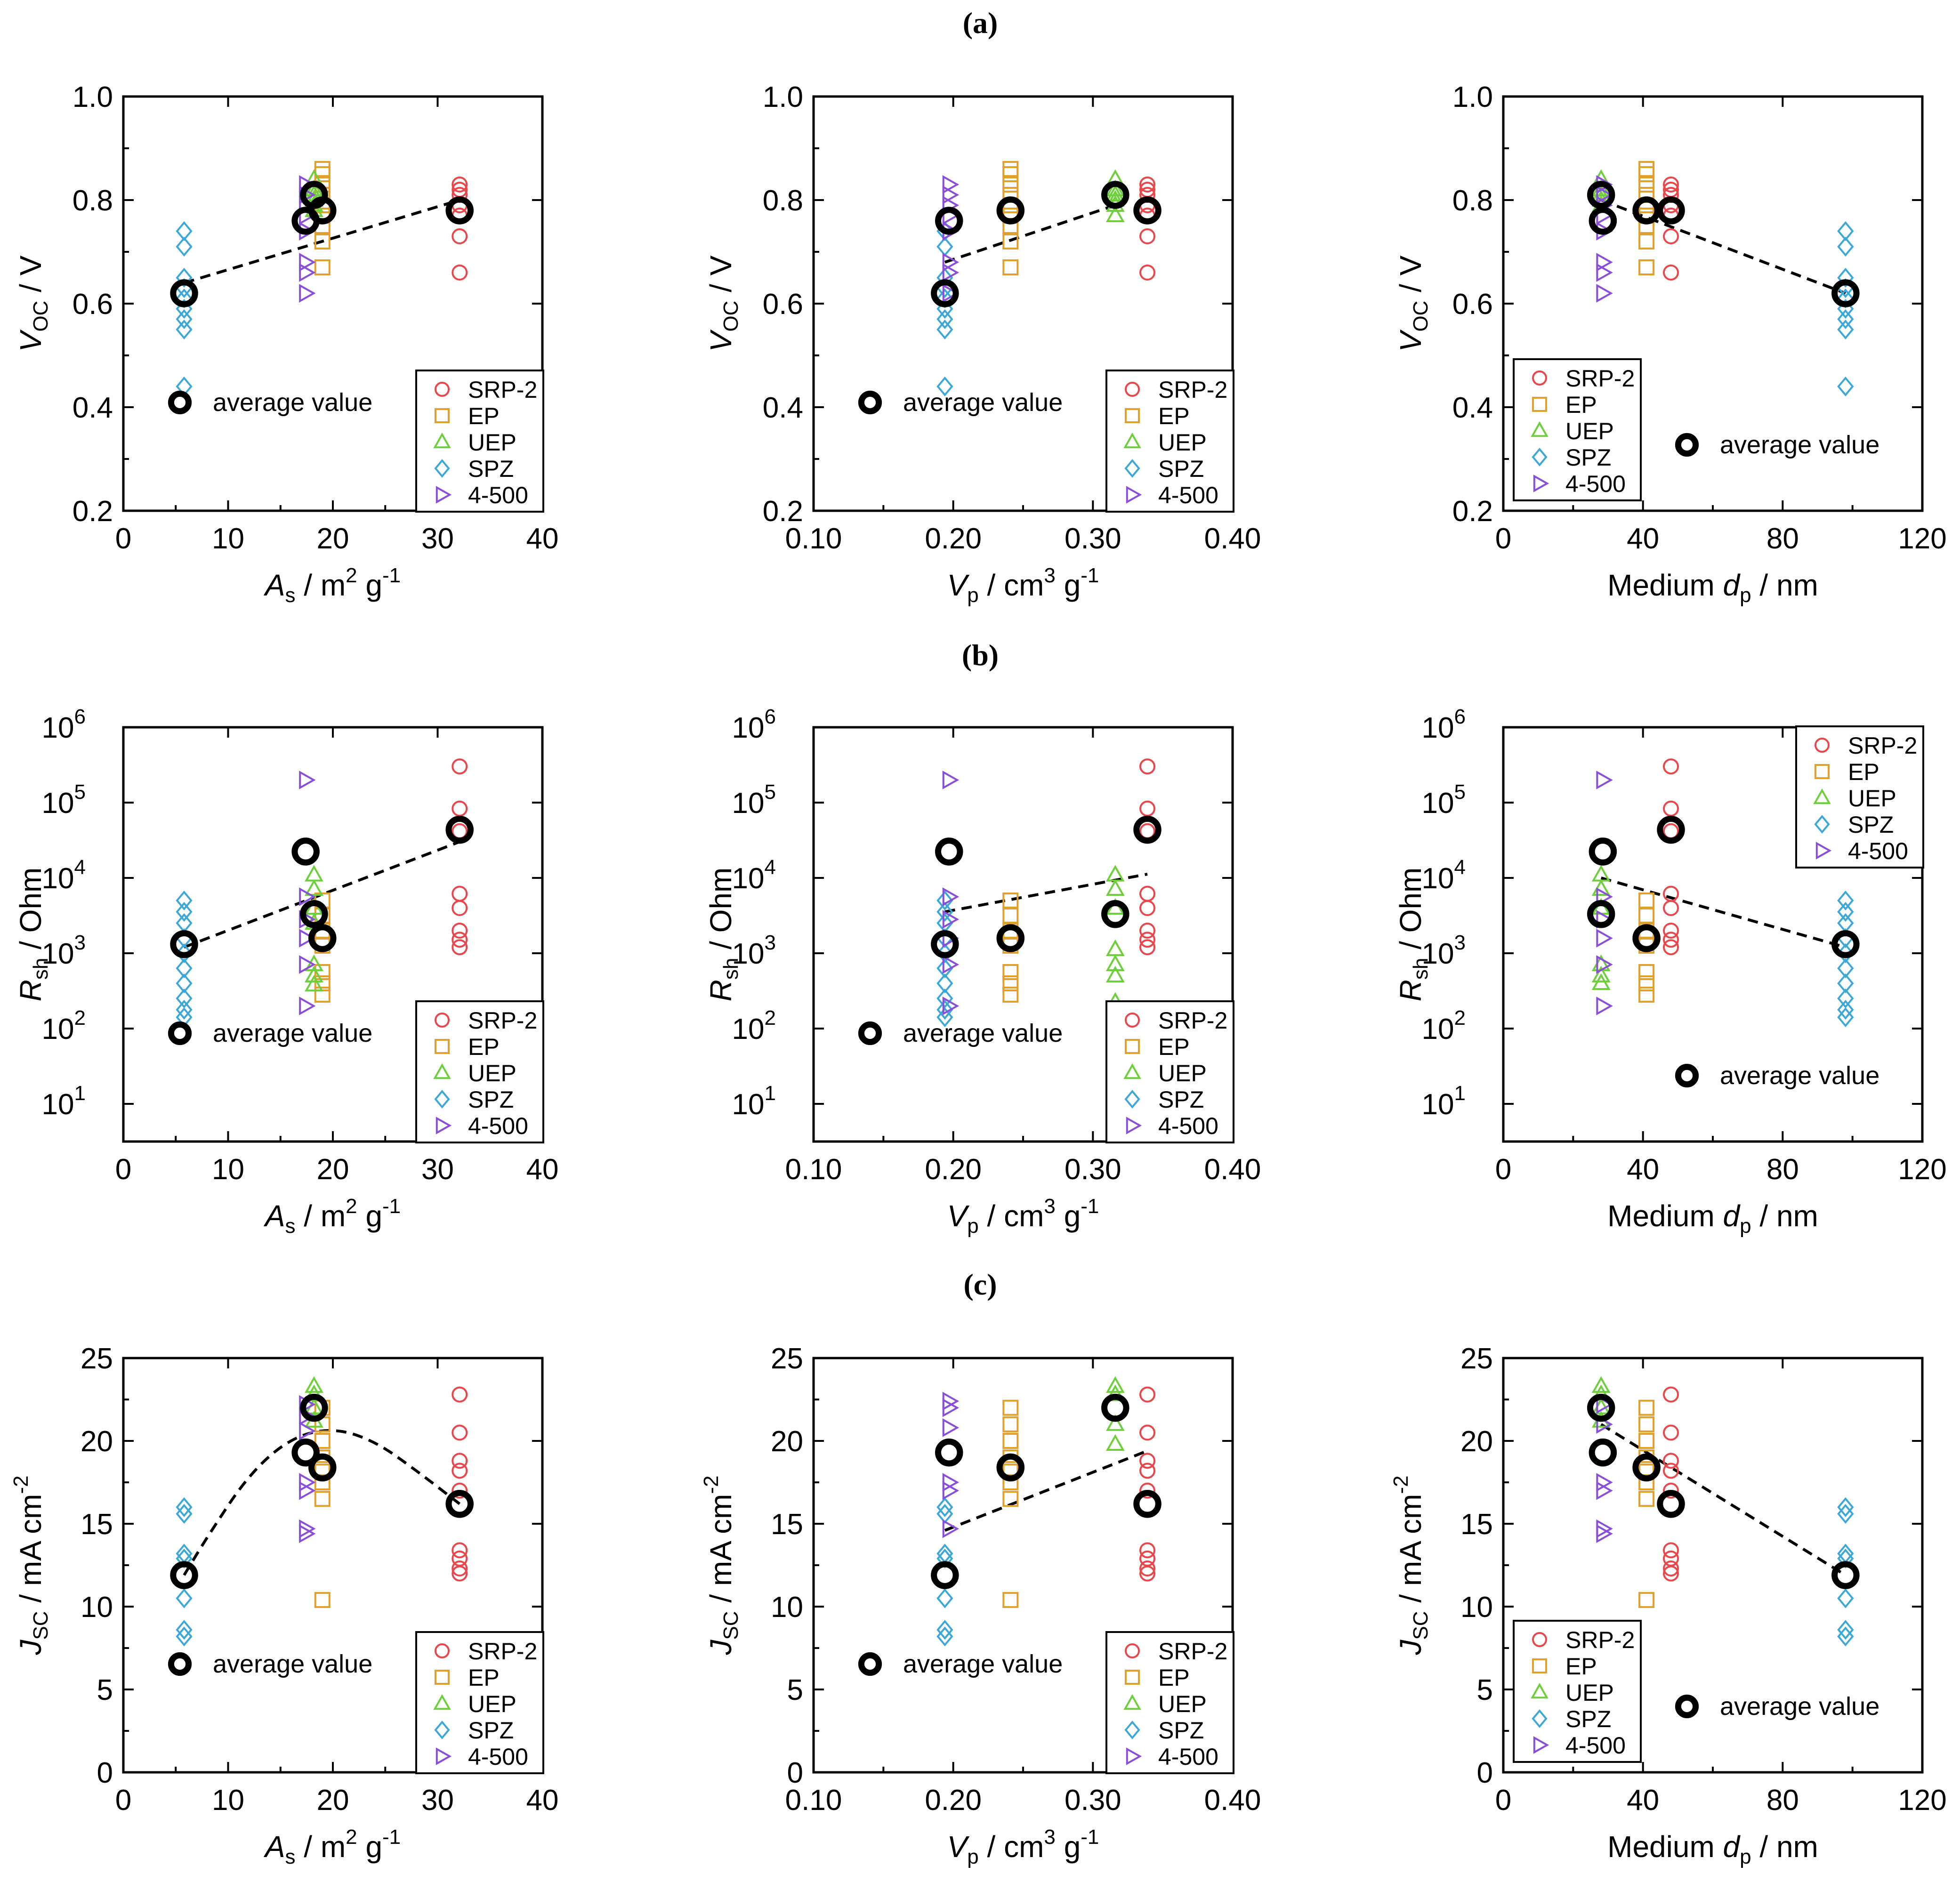 The image size is (1960, 1890). I want to click on y-tick-label: 0.2, so click(93, 511).